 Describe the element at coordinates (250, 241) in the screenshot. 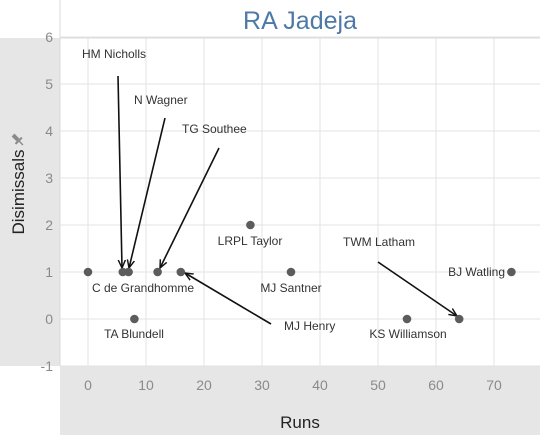

I see `point-label: LRPL Taylor` at that location.